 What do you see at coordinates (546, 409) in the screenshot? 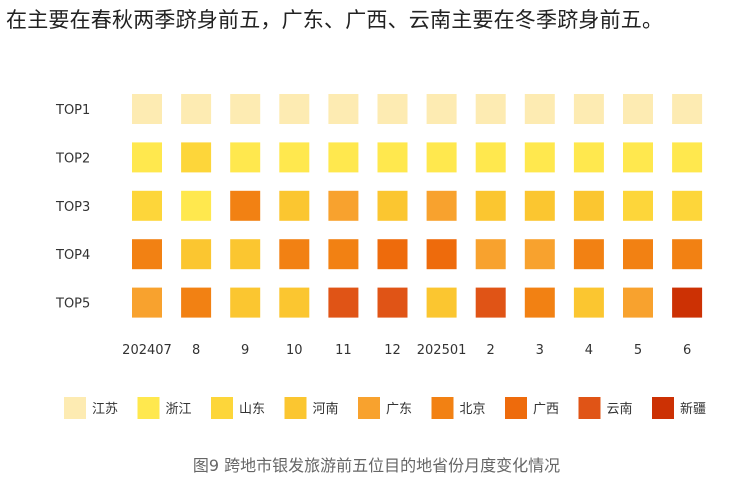
I see `legend-label: 广西` at bounding box center [546, 409].